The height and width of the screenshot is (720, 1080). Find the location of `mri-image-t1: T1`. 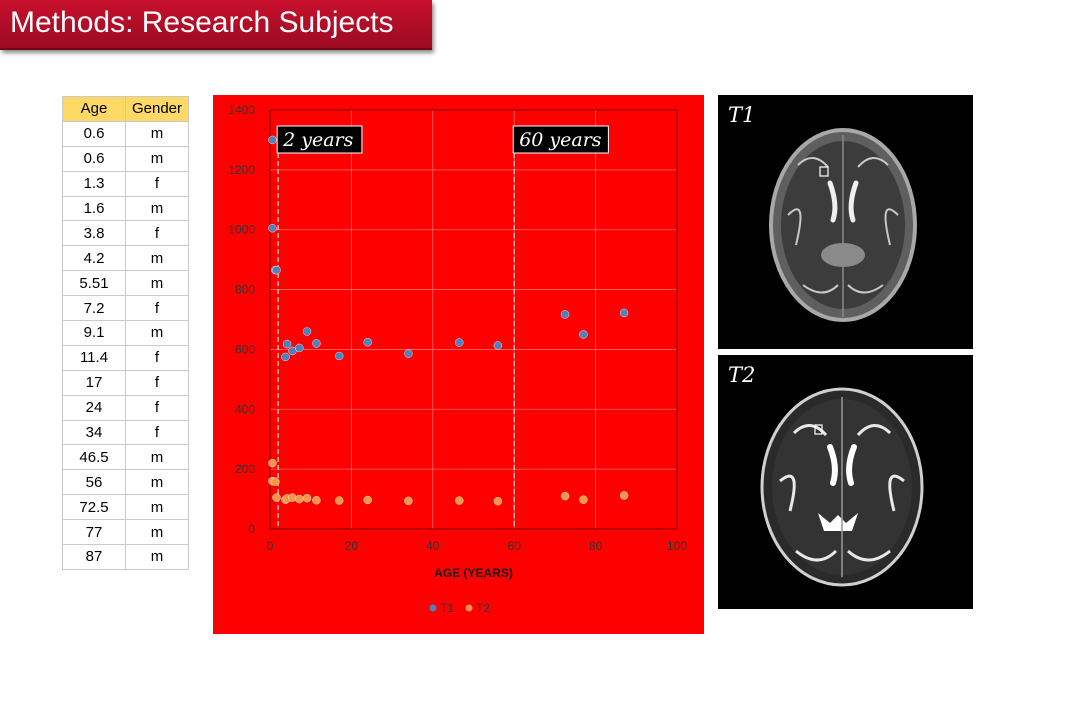

mri-image-t1: T1 is located at coordinates (845, 222).